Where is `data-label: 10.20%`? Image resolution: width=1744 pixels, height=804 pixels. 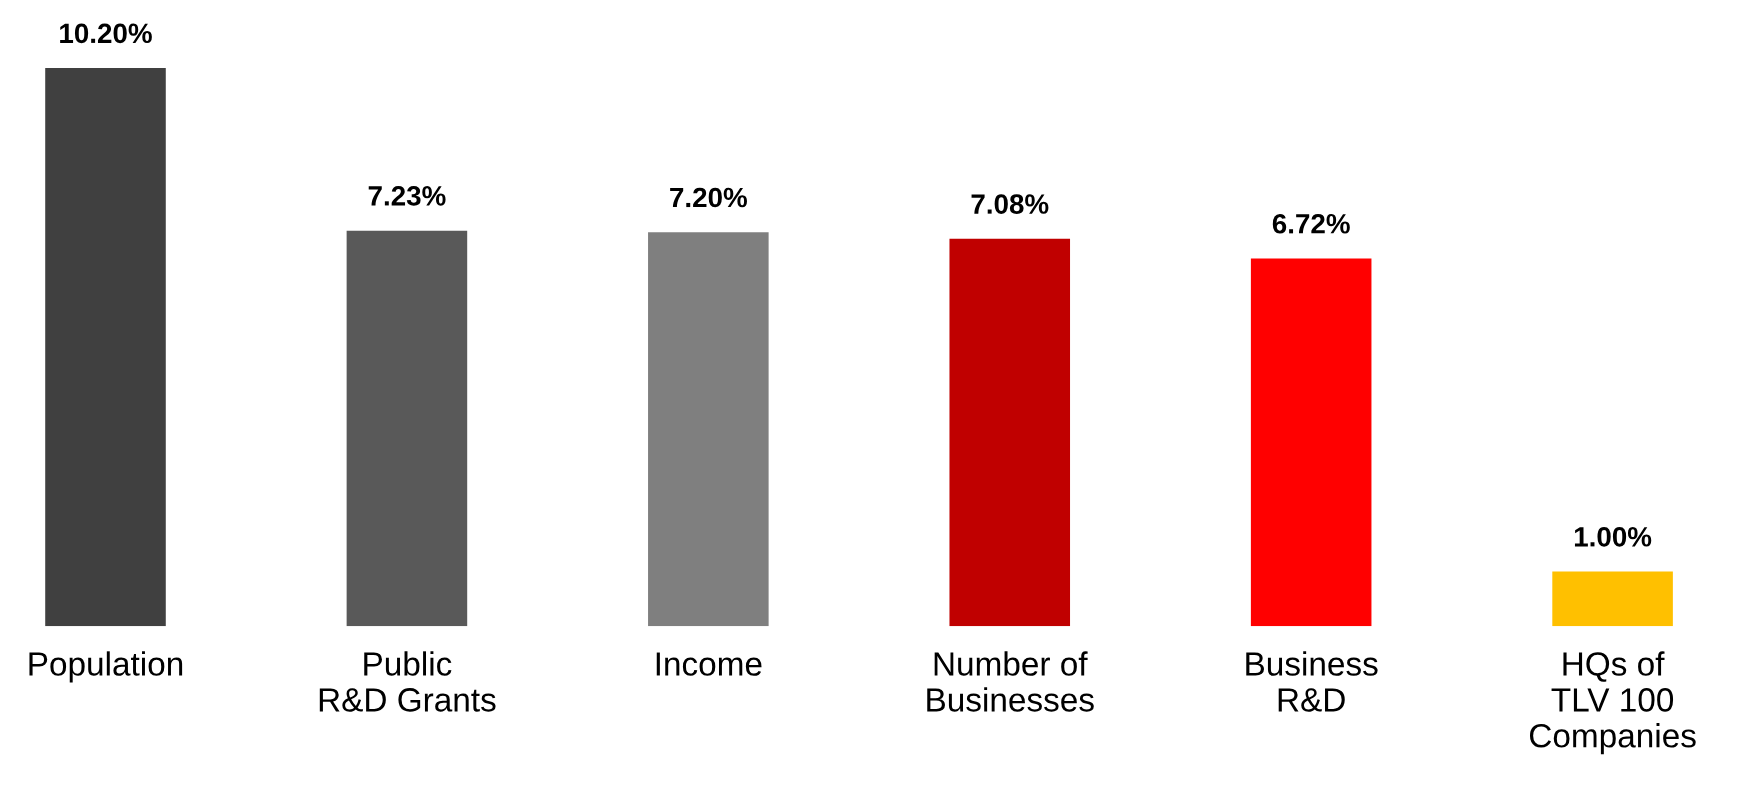 data-label: 10.20% is located at coordinates (106, 33).